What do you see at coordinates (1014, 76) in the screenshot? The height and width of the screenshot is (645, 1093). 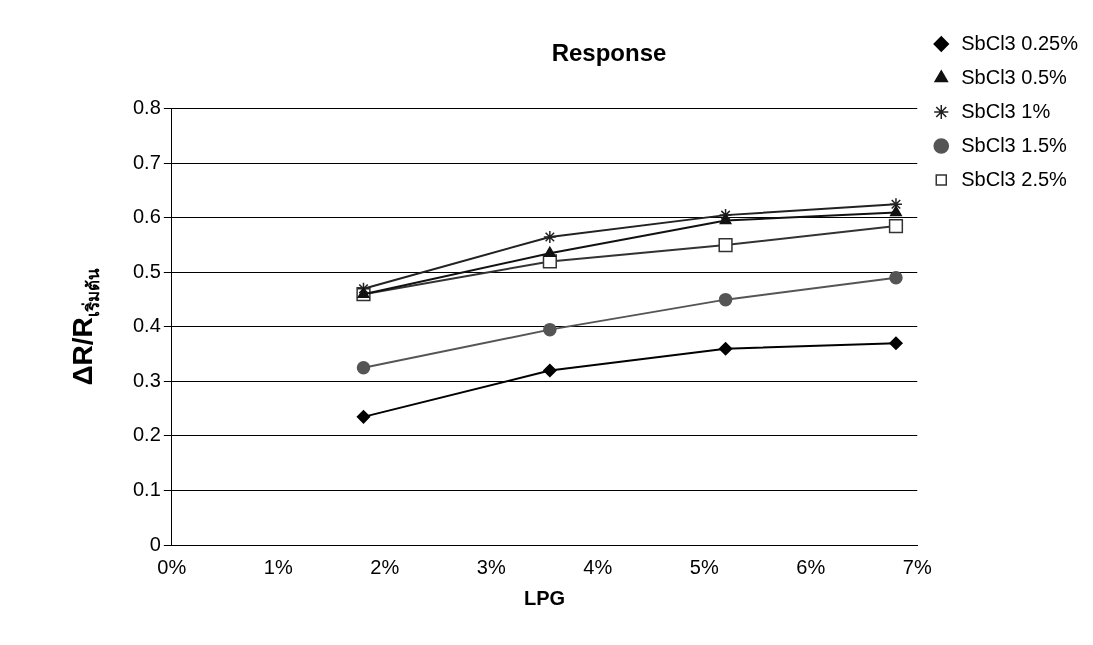 I see `legend-label: SbCl3 0.5%` at bounding box center [1014, 76].